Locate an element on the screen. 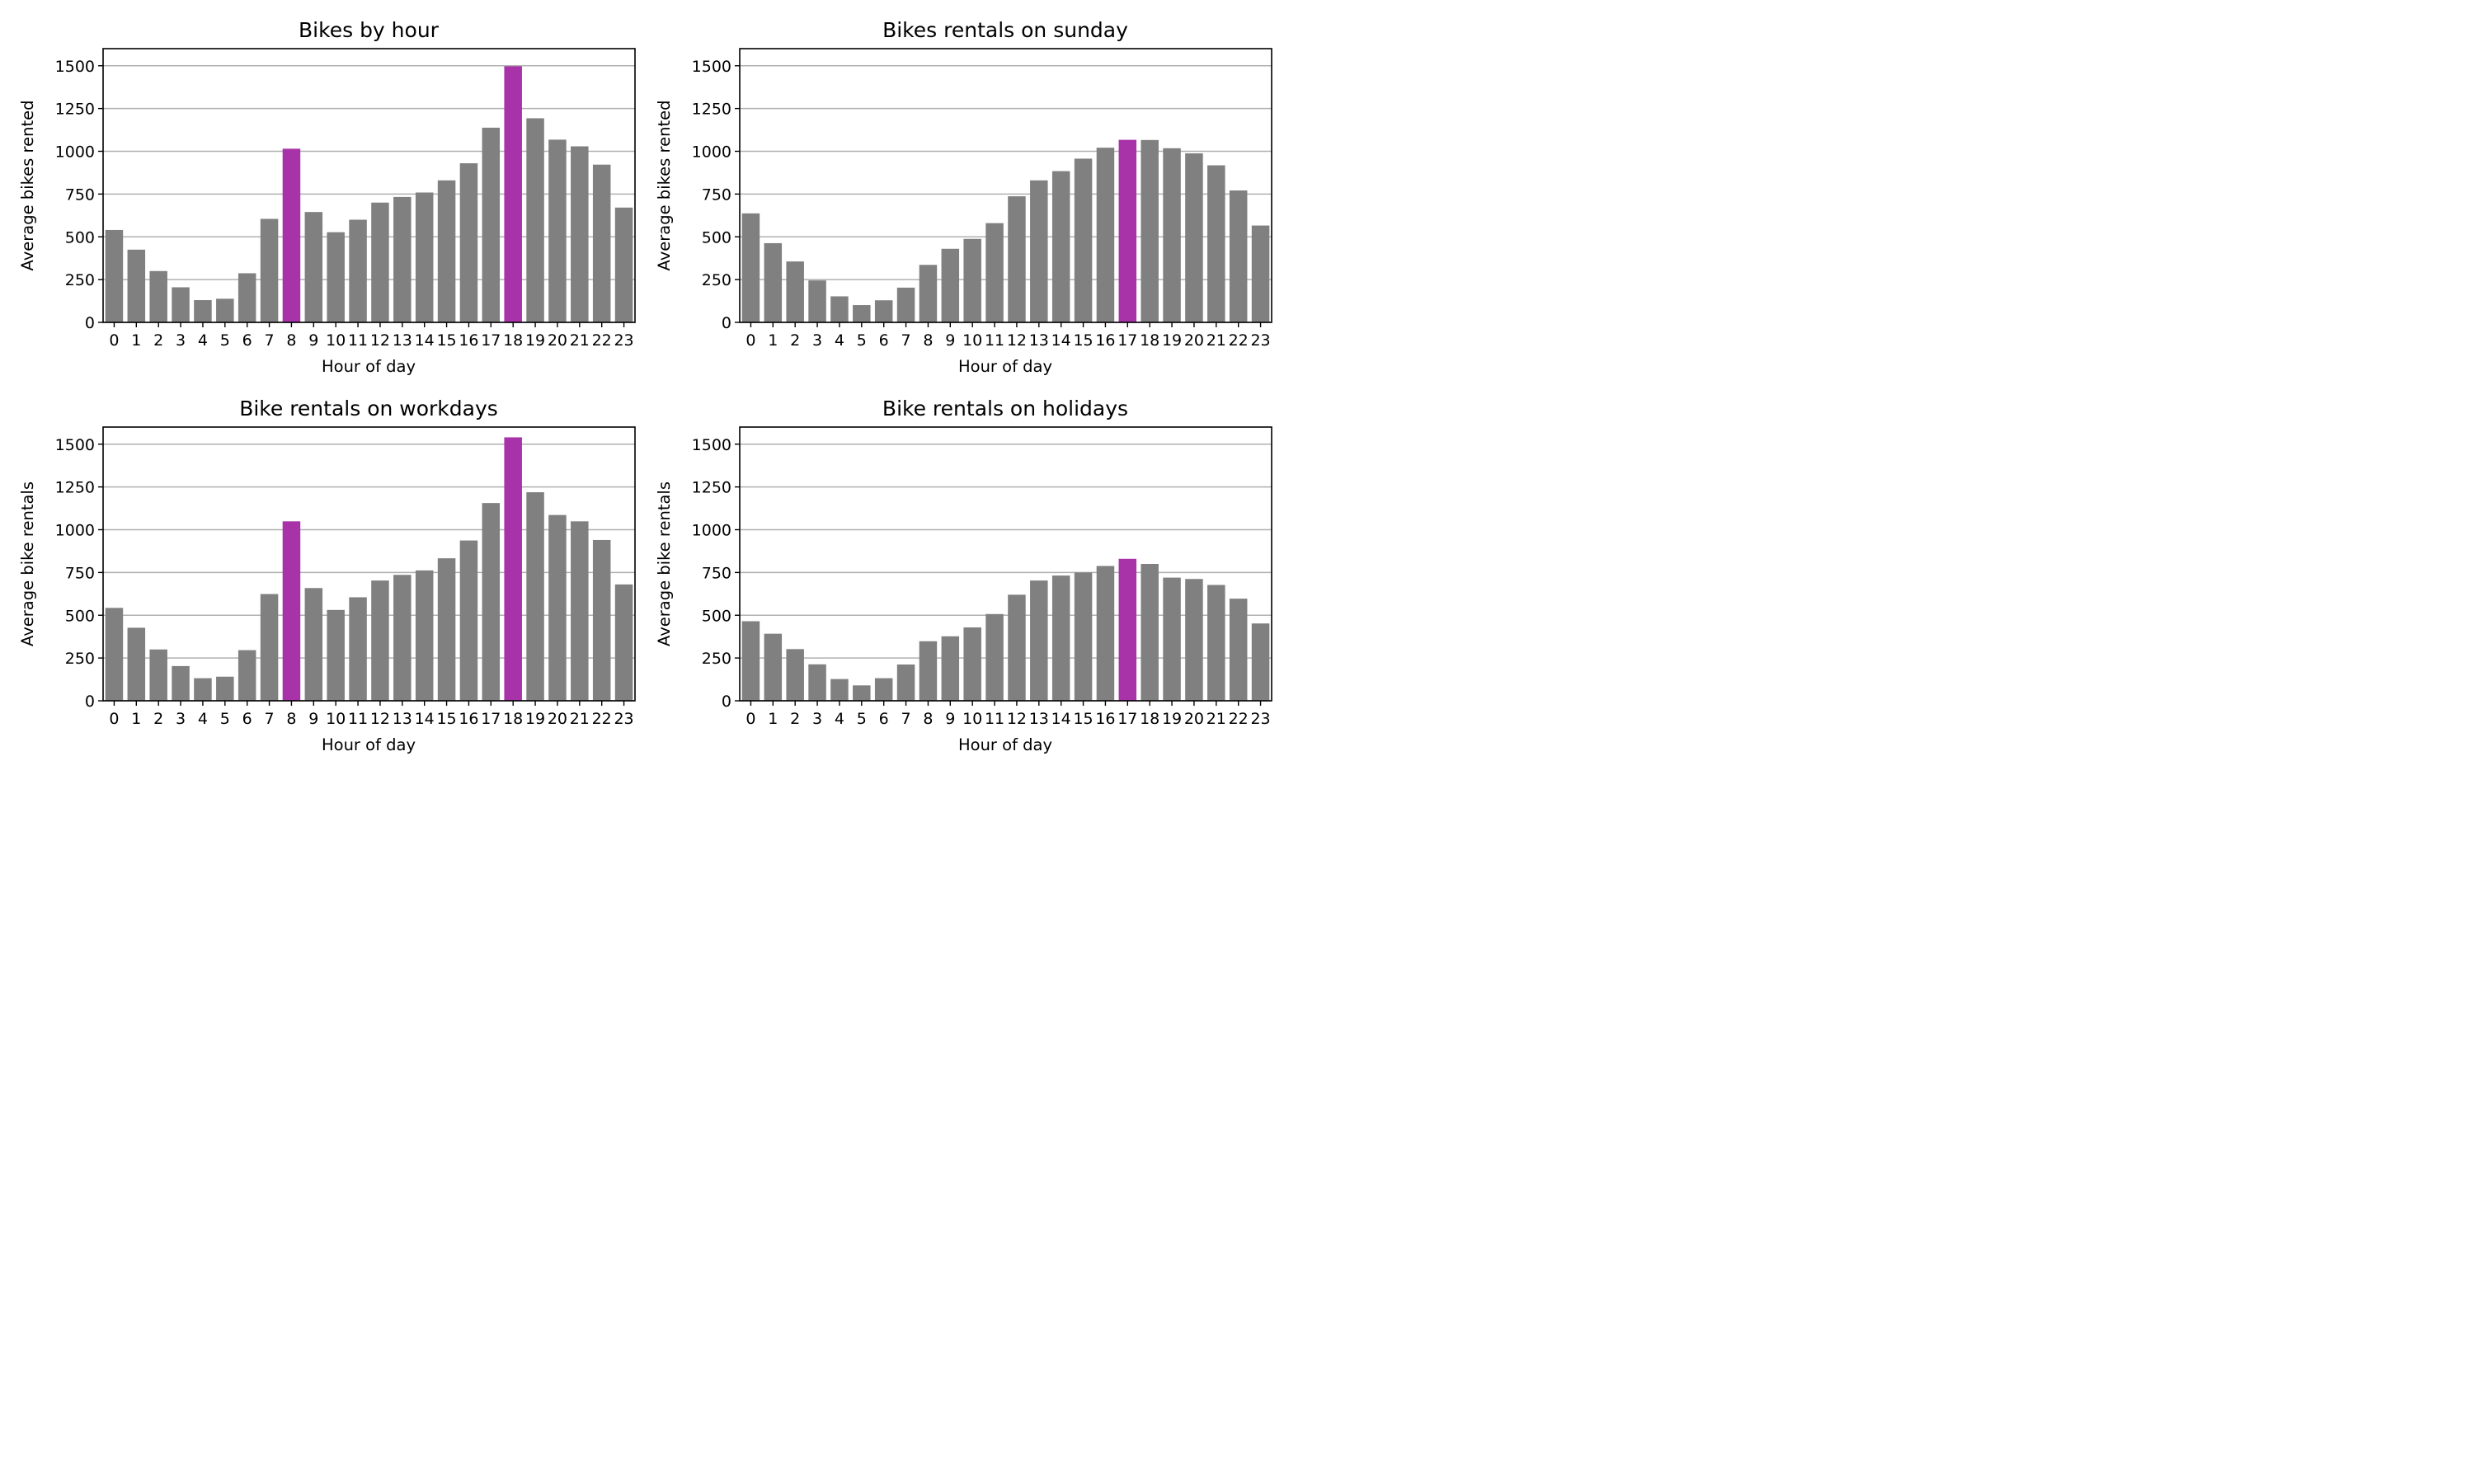 This screenshot has width=2474, height=1484. x-tick-label: 15 is located at coordinates (1083, 340).